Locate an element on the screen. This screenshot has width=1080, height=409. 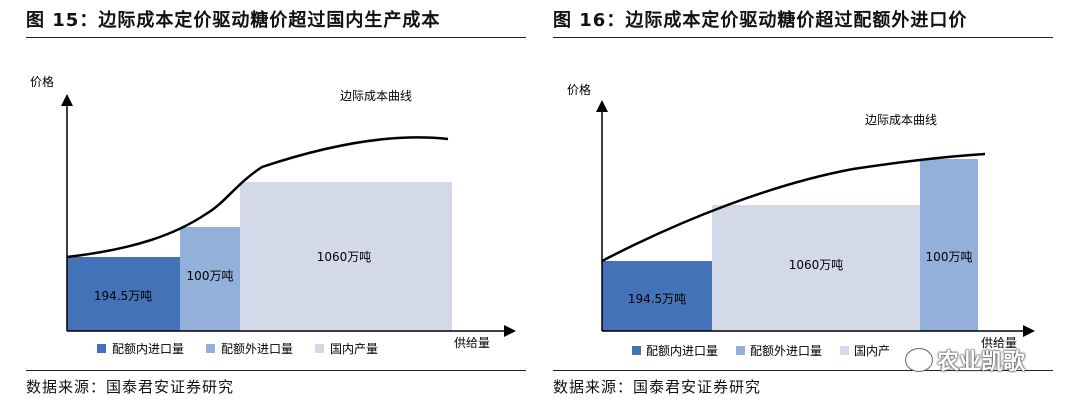
figure-16-source: 数据来源：国泰君安证券研究 is located at coordinates (657, 387).